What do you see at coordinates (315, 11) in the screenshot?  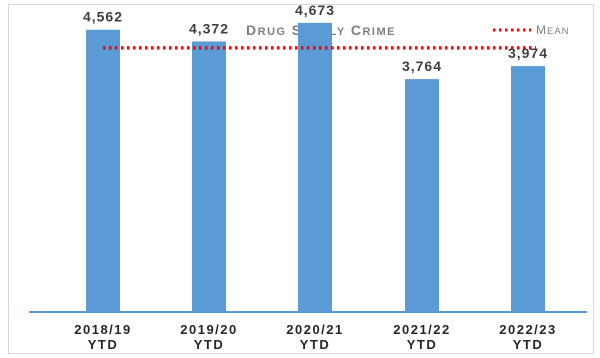 I see `data-label-2020-21: 4,673` at bounding box center [315, 11].